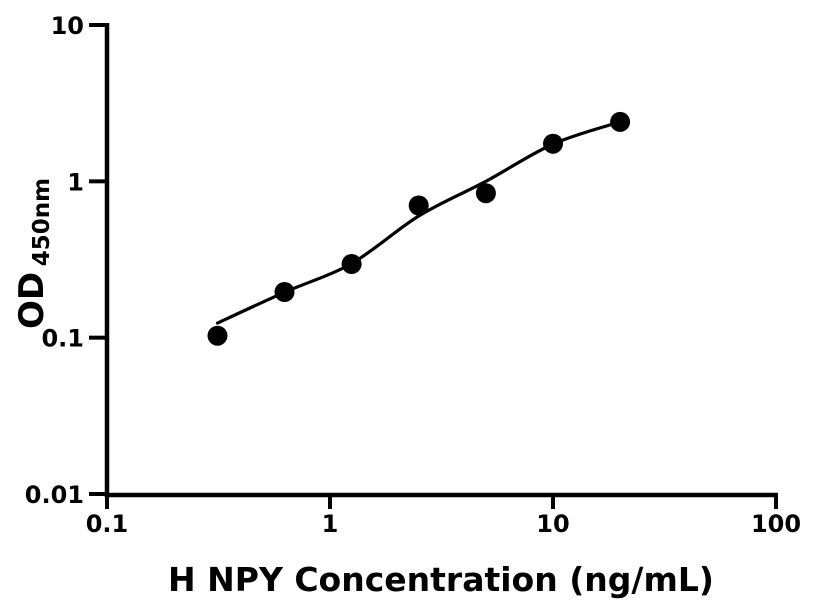  I want to click on x-axis-ticks, so click(441, 502).